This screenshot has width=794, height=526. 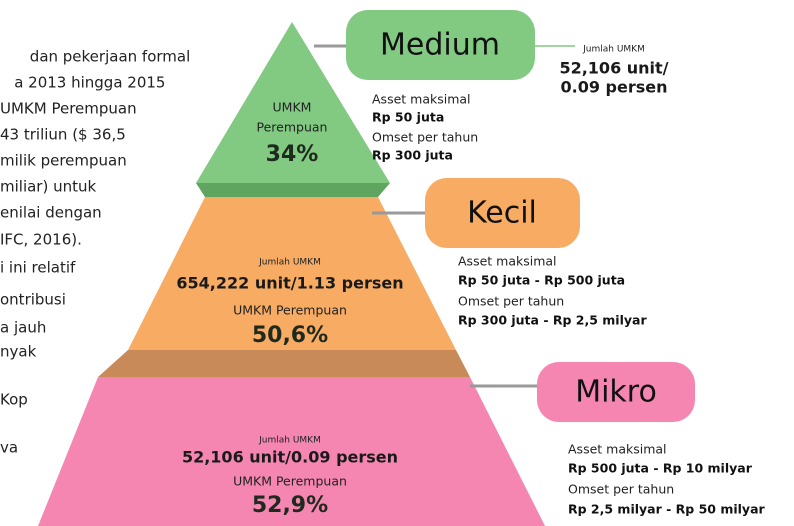 I want to click on share: 52,9%, so click(x=290, y=505).